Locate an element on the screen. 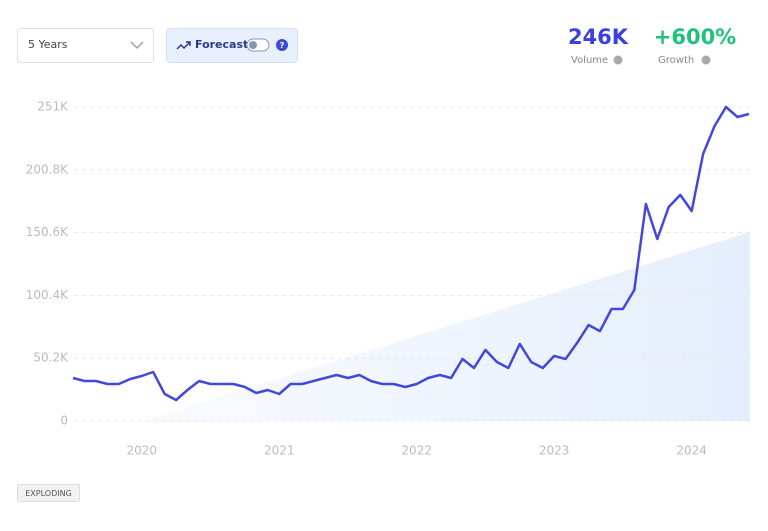 The image size is (768, 531). forecast-toggle: Forecast ? is located at coordinates (232, 45).